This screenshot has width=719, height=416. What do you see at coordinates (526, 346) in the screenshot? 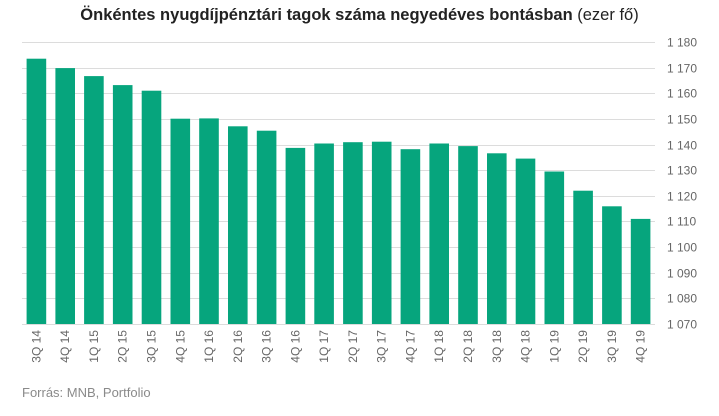
I see `x-tick-label: 4Q 18` at bounding box center [526, 346].